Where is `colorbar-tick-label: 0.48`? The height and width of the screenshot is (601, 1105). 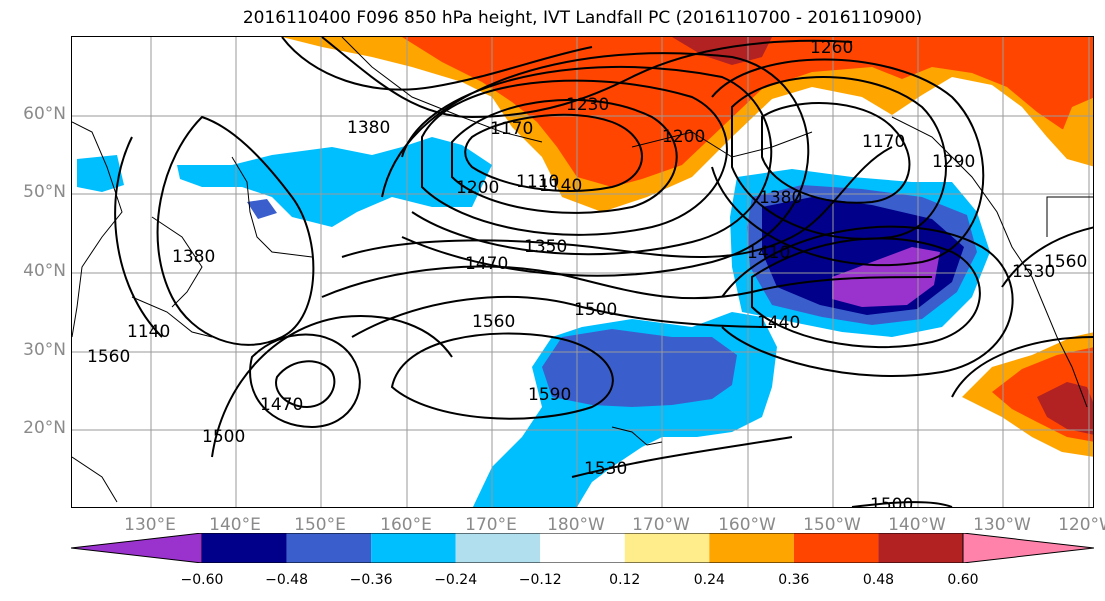 colorbar-tick-label: 0.48 is located at coordinates (878, 580).